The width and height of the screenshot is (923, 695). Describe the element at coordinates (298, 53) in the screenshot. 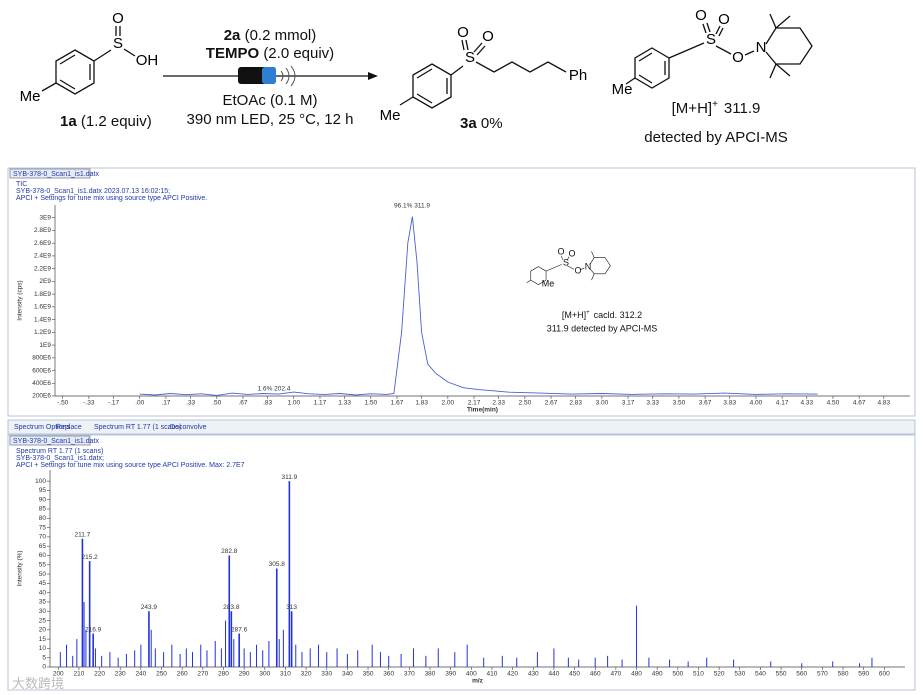

I see `amount: (2.0 equiv)` at that location.